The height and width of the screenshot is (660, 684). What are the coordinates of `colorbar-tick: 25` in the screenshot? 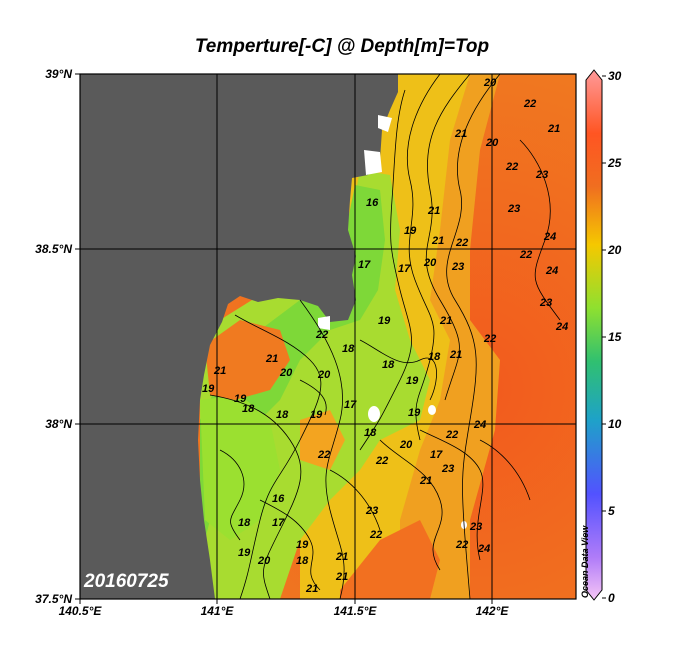 It's located at (615, 163).